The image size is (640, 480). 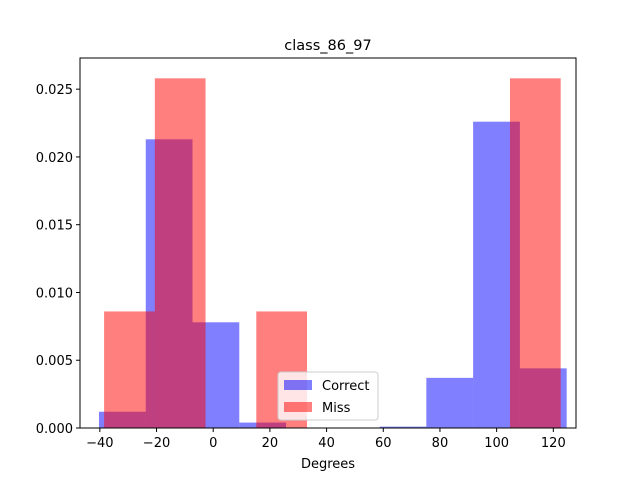 I want to click on y-tick-label: 0.020, so click(x=54, y=158).